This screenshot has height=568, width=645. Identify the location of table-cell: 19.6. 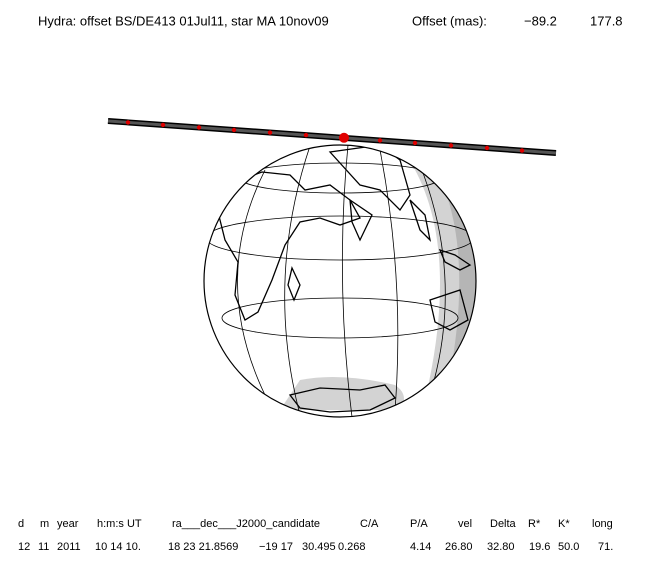
(539, 547).